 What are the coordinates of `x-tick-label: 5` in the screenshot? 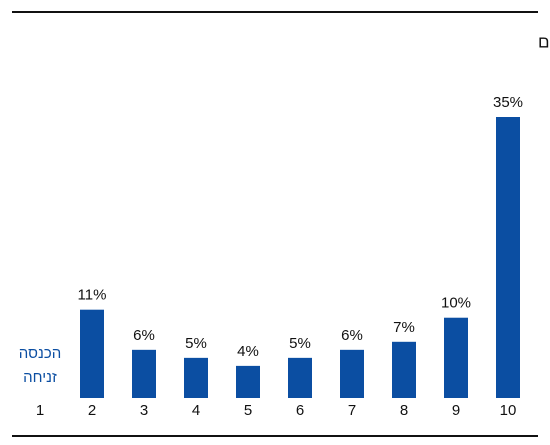 It's located at (248, 410).